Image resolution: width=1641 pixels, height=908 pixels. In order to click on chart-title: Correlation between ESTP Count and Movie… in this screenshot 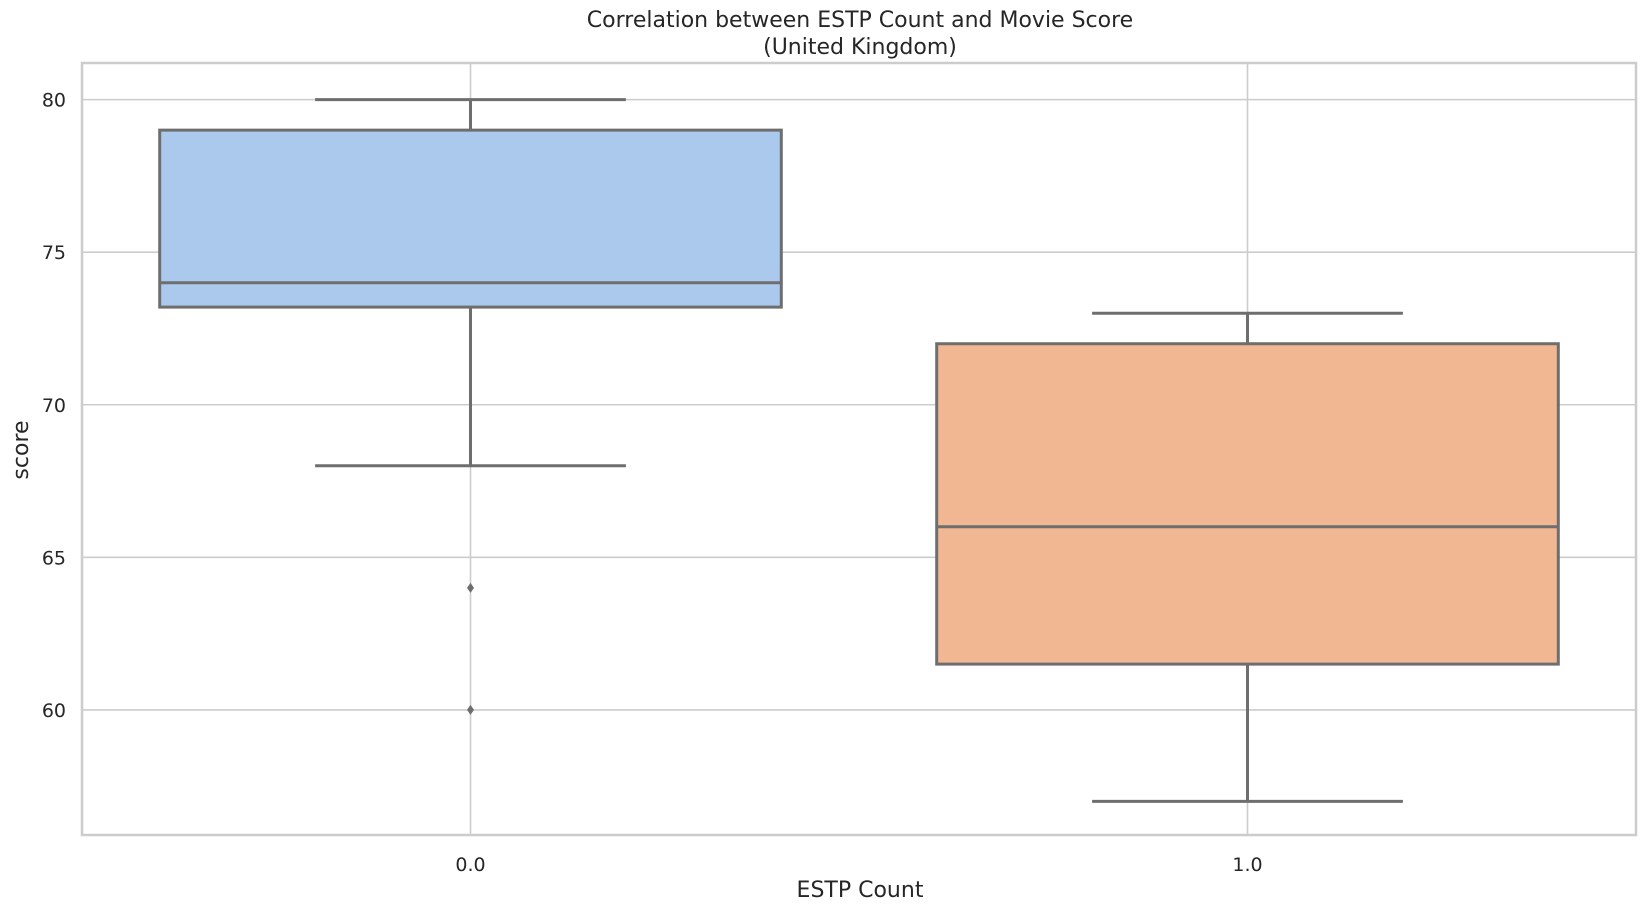, I will do `click(860, 20)`.